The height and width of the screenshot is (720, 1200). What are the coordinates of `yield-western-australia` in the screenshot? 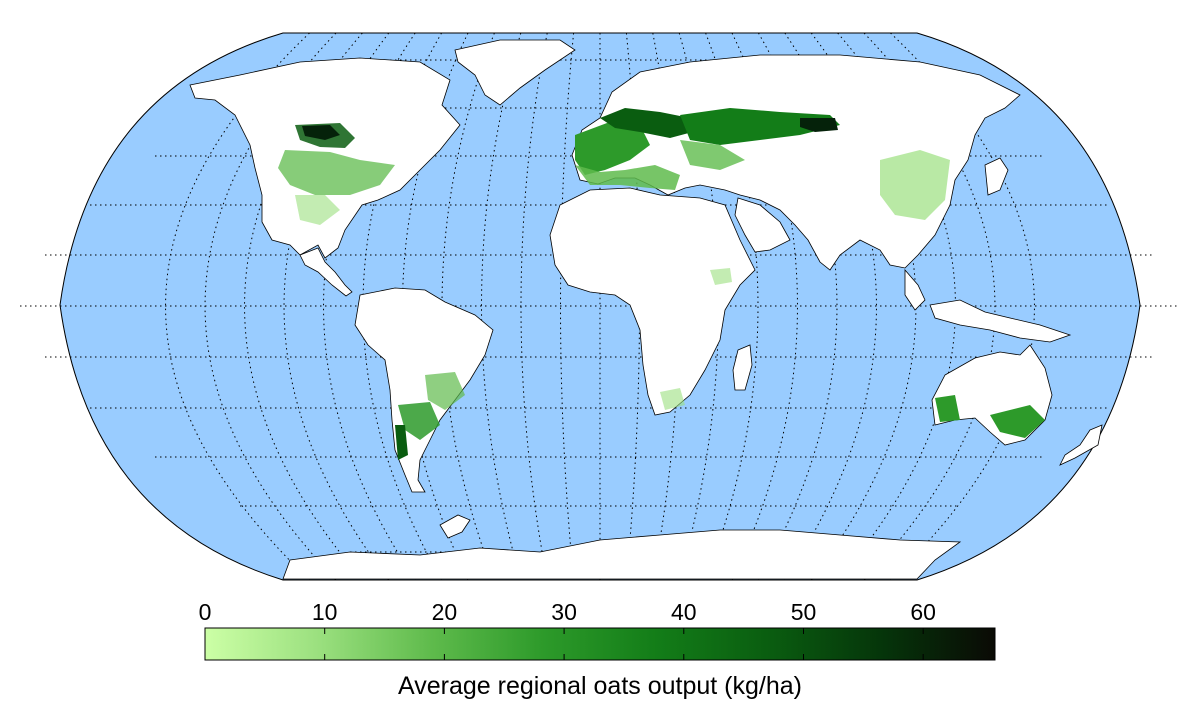 It's located at (947, 408).